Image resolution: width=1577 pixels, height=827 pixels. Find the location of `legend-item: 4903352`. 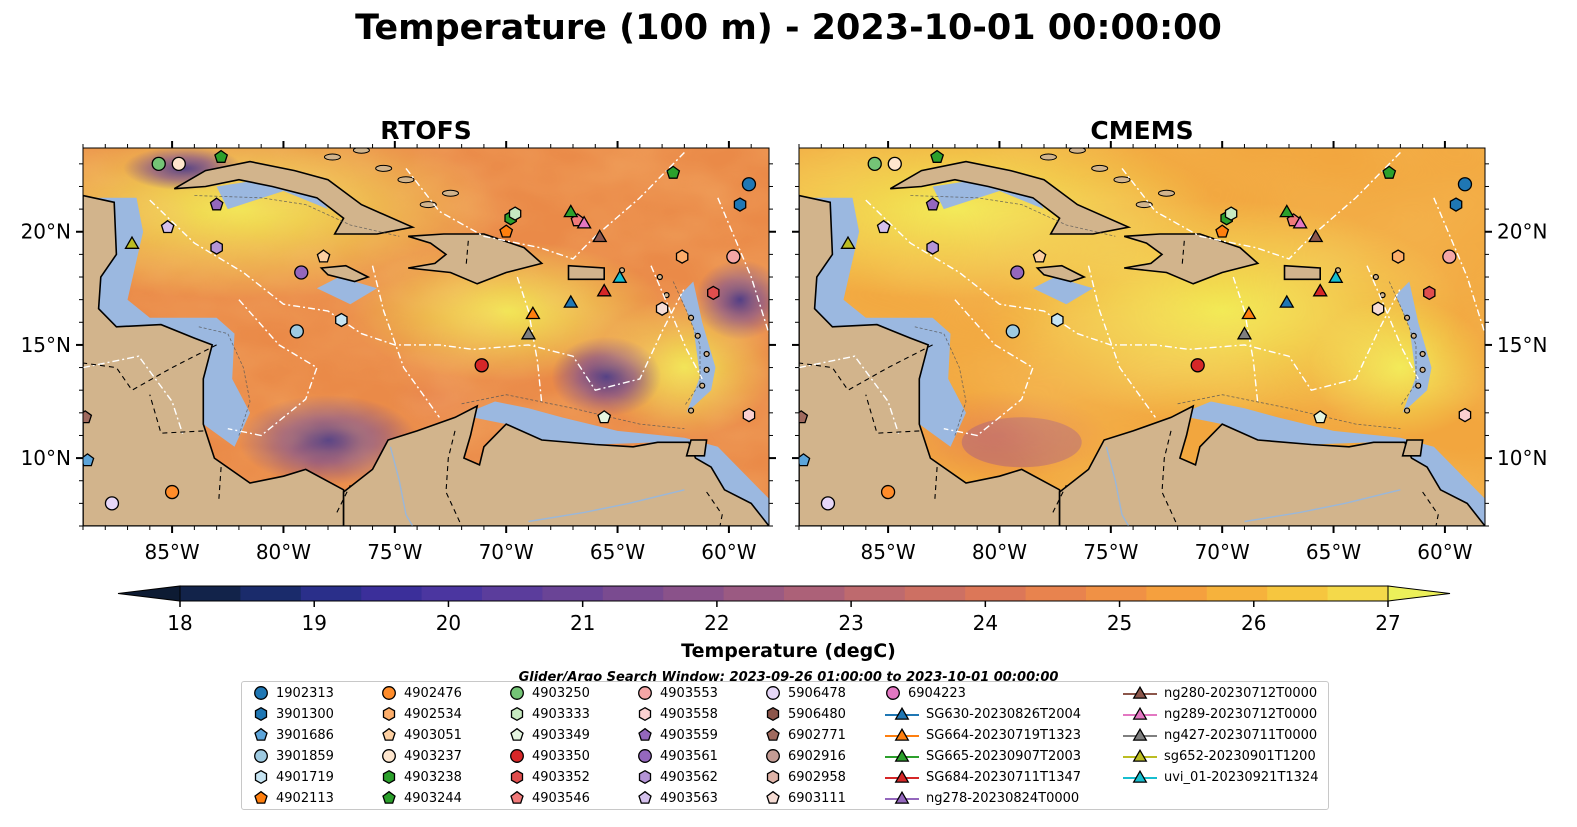

legend-item: 4903352 is located at coordinates (549, 777).